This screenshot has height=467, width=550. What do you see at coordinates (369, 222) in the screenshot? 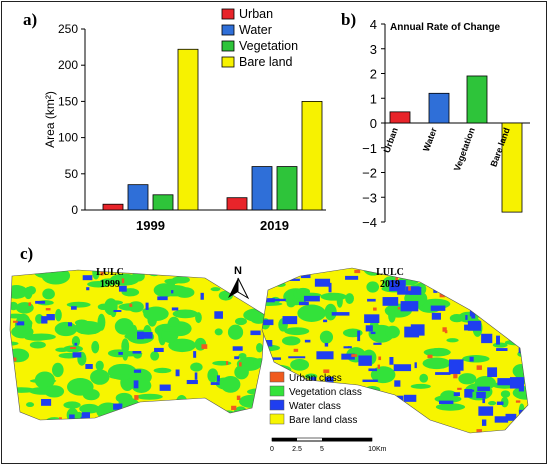
I see `y-tick-label: −4` at bounding box center [369, 222].